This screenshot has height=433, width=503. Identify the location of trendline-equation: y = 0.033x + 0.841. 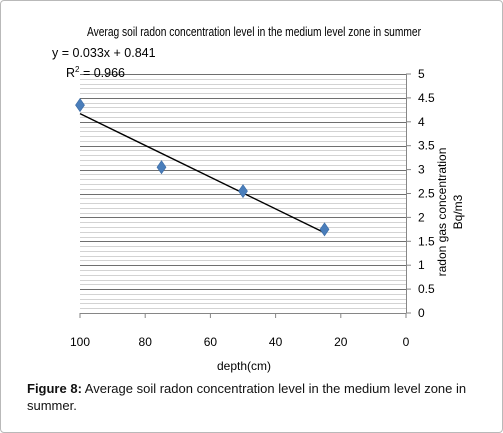
(104, 53).